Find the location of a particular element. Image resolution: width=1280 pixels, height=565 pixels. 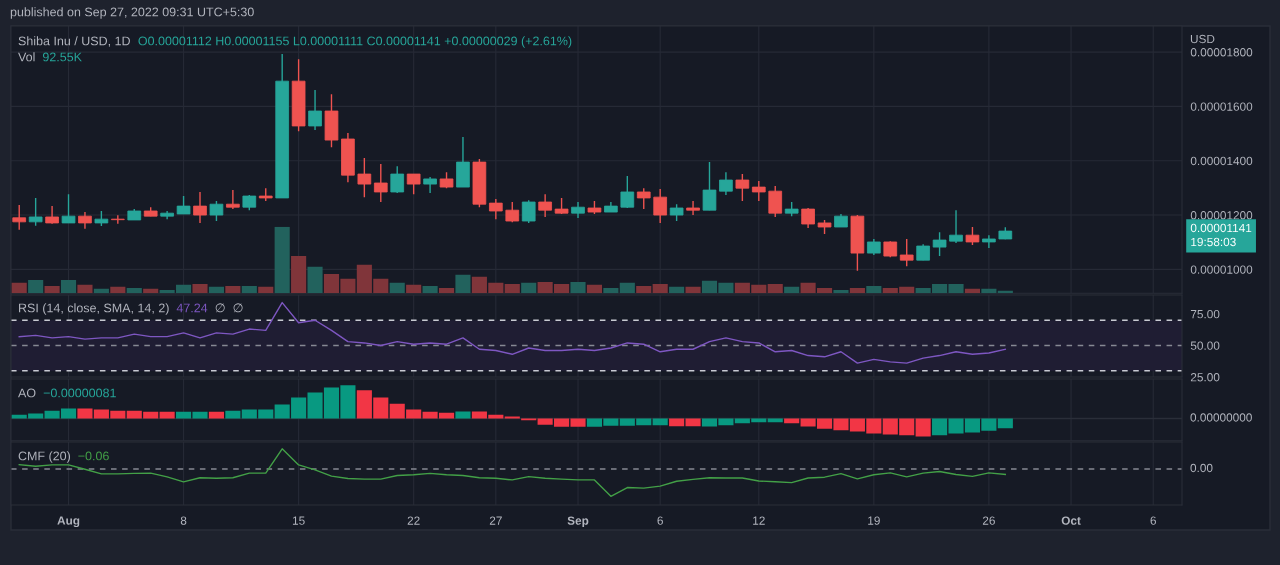

ref-line-label: 0.00000000 is located at coordinates (1221, 417).